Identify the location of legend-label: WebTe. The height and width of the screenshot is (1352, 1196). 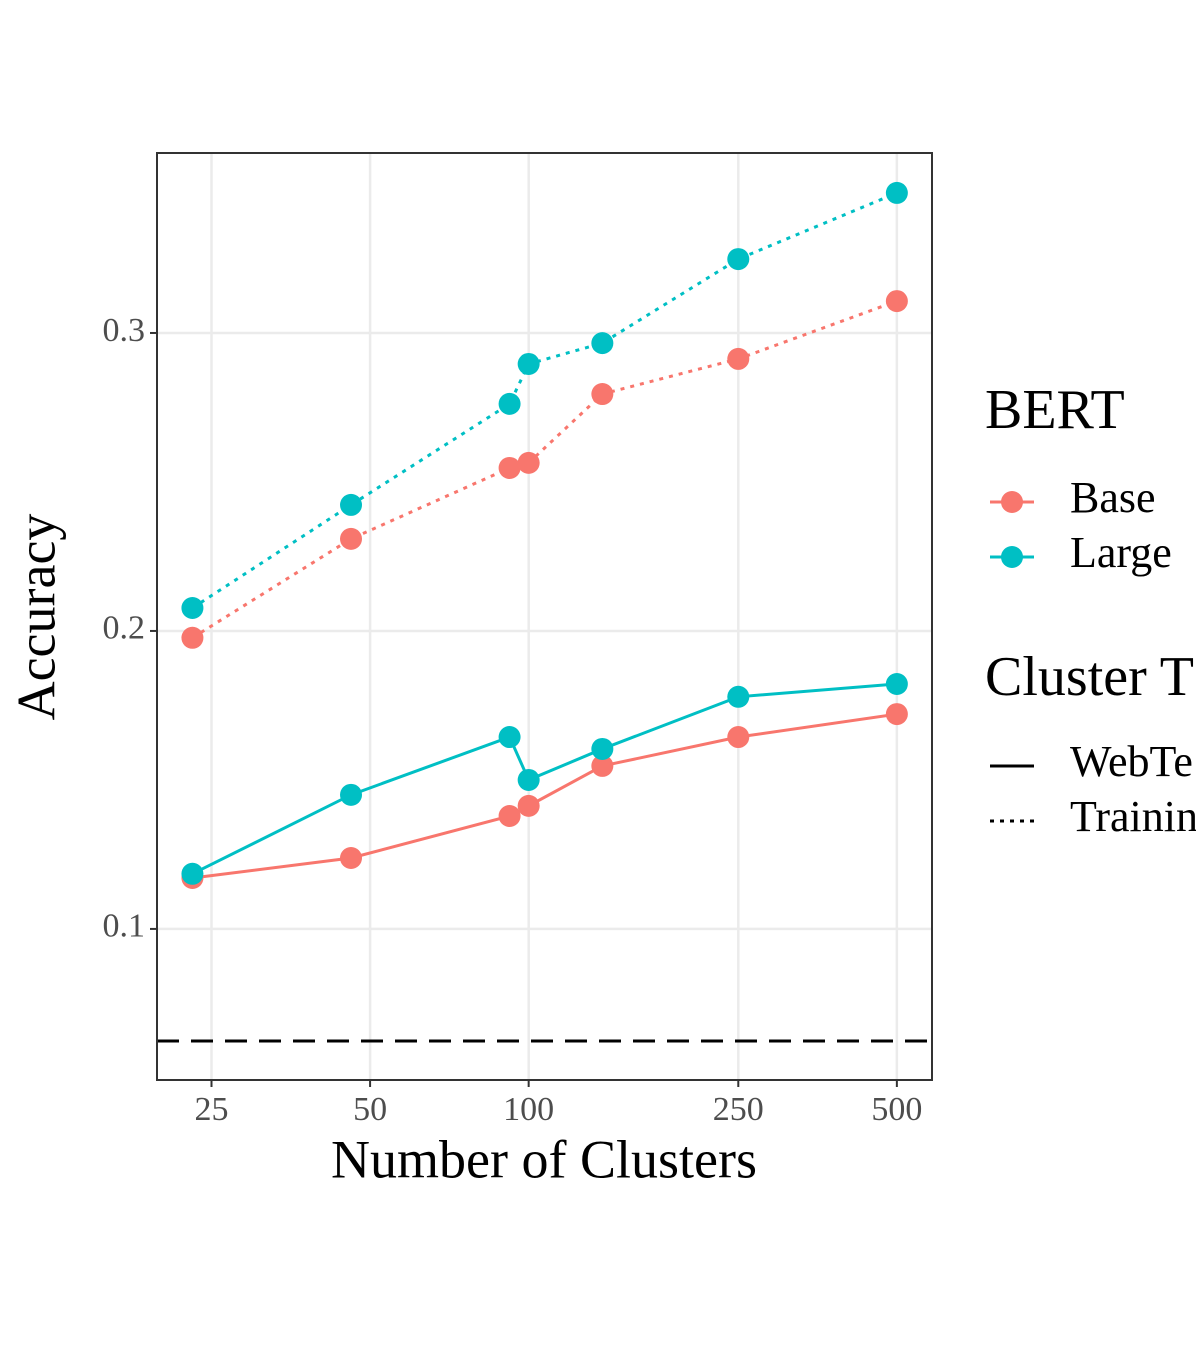
(1131, 761).